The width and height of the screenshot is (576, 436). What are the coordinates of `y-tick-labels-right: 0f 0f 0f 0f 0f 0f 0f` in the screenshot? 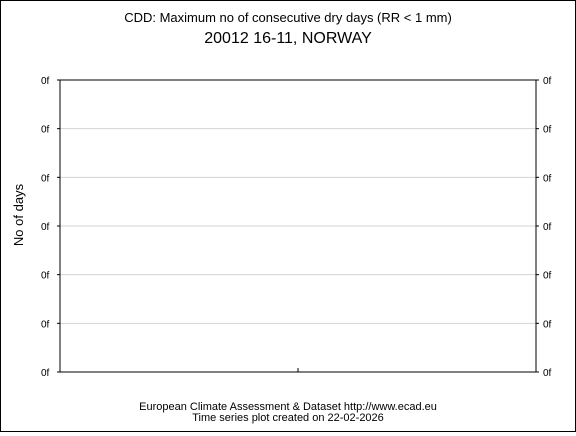 It's located at (547, 227).